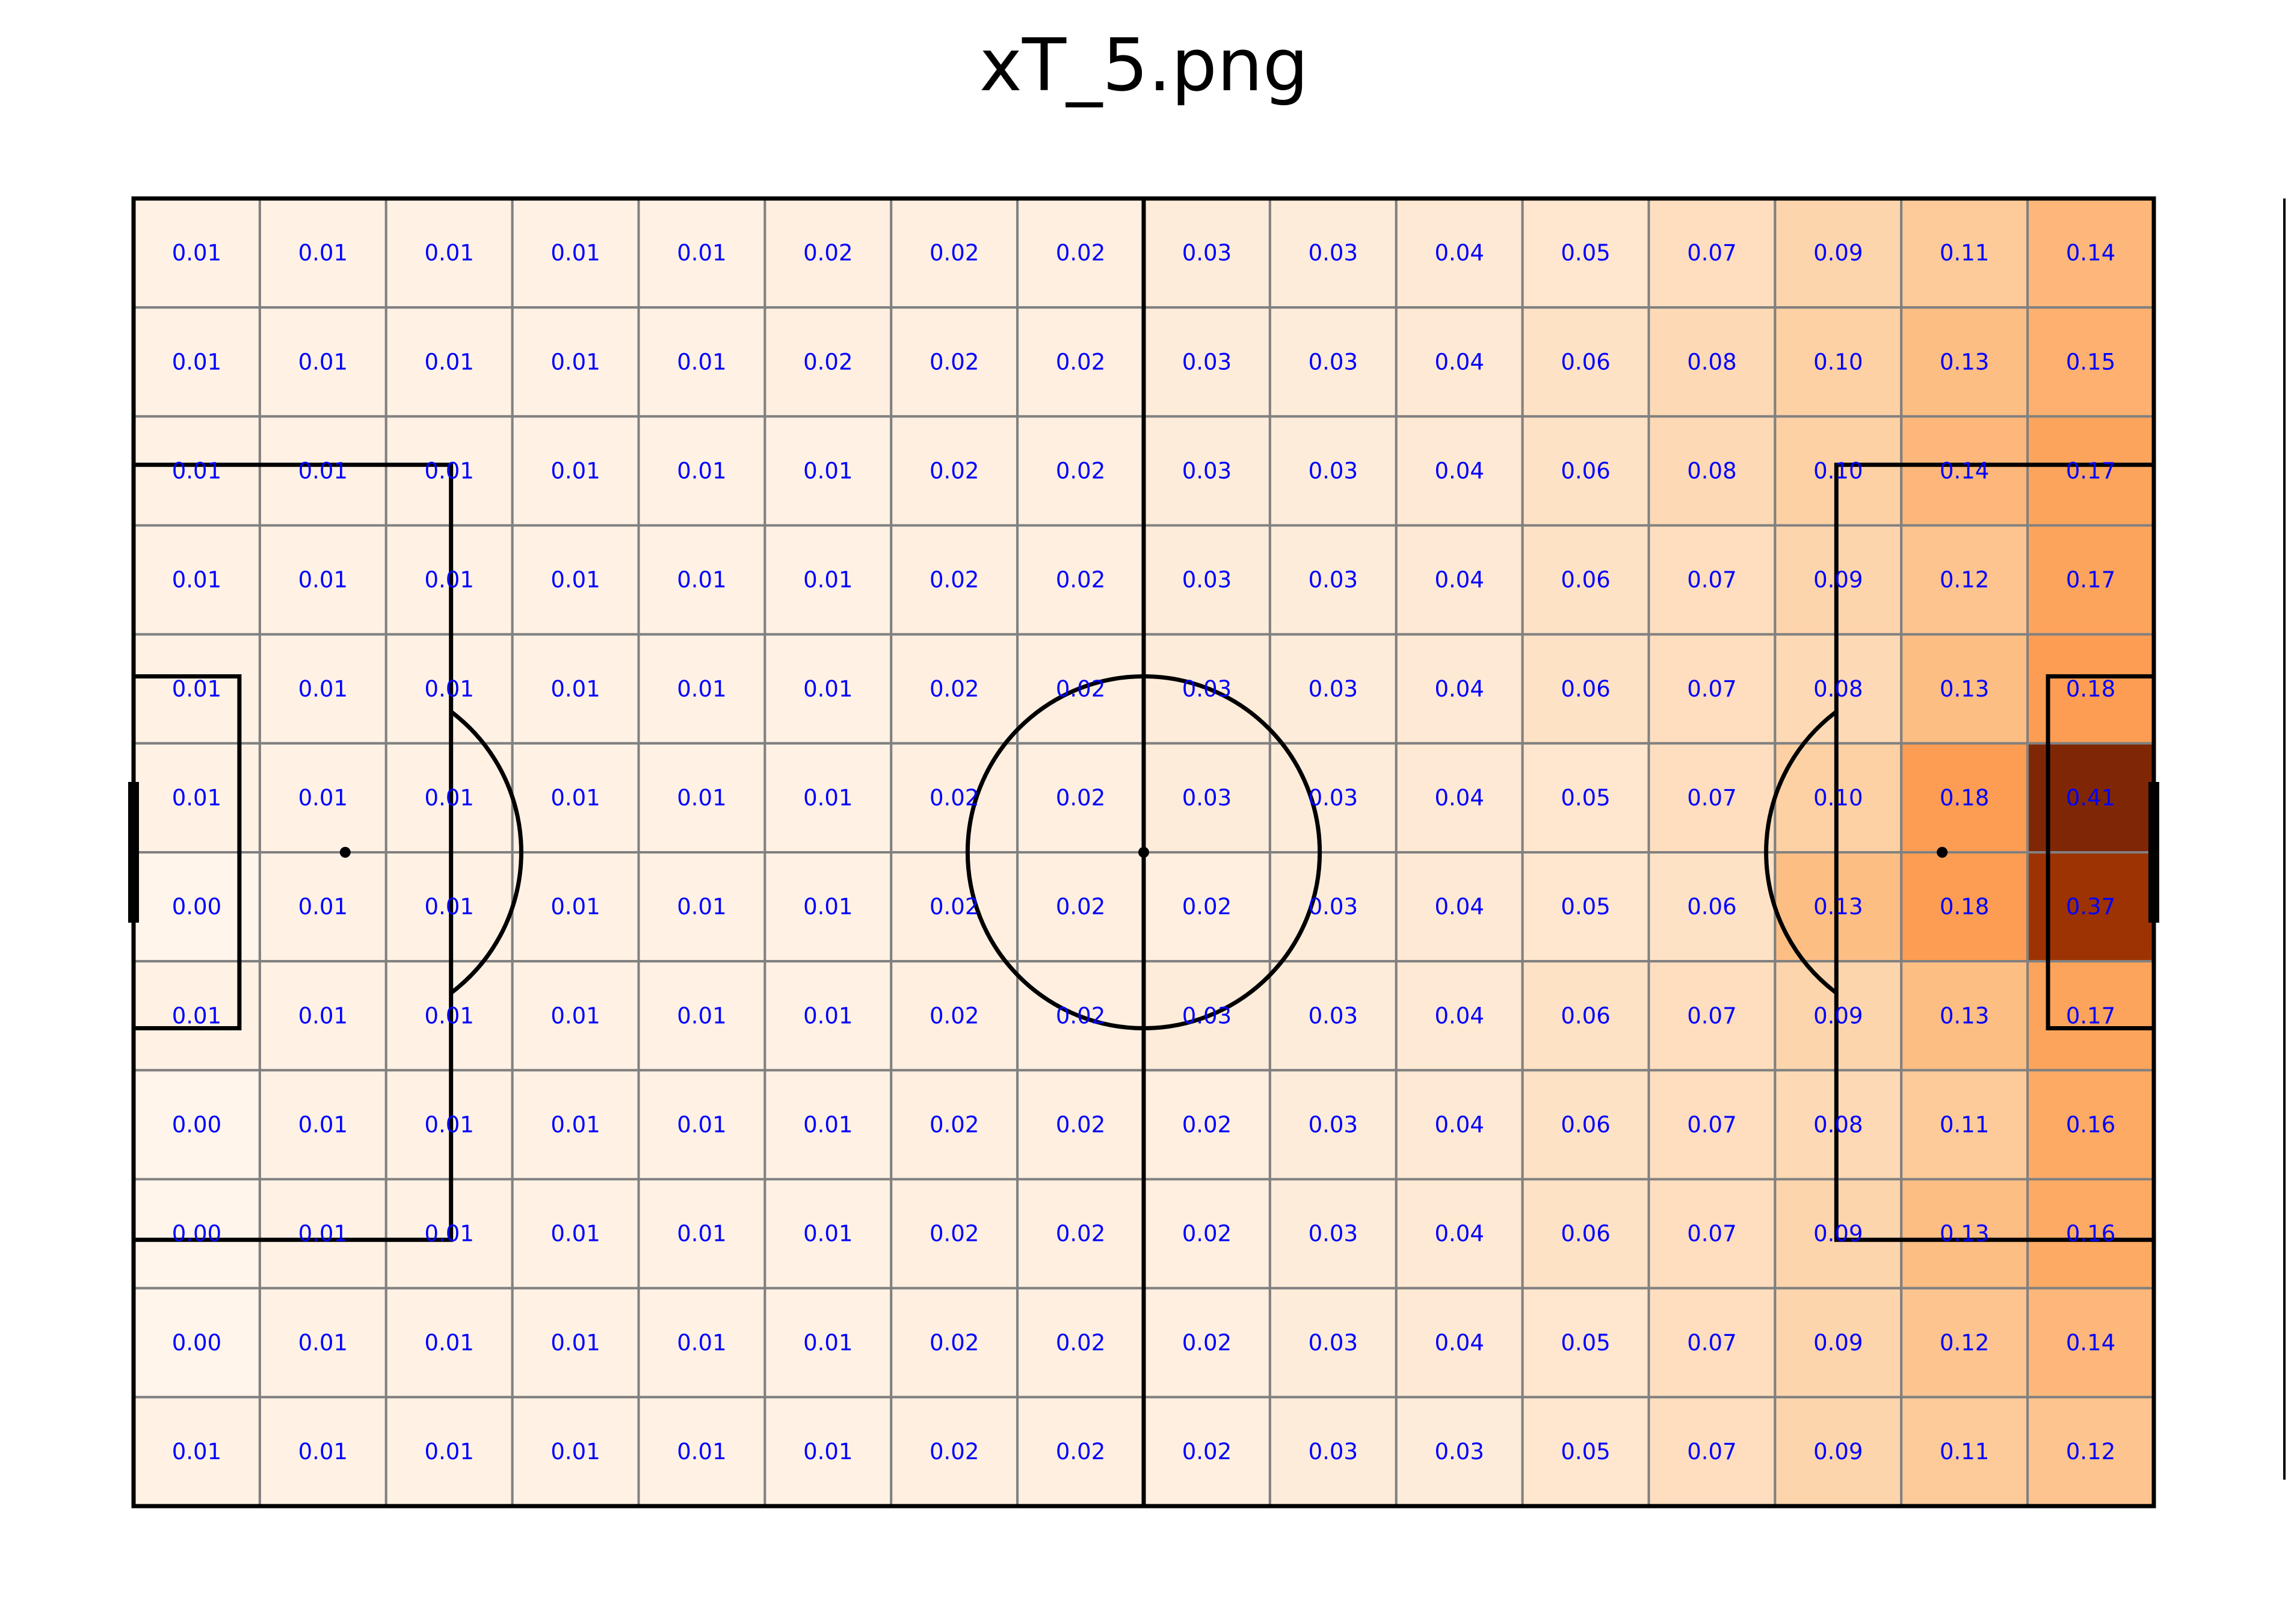 This screenshot has height=1624, width=2288. What do you see at coordinates (1711, 1234) in the screenshot?
I see `cell-value-label: 0.07` at bounding box center [1711, 1234].